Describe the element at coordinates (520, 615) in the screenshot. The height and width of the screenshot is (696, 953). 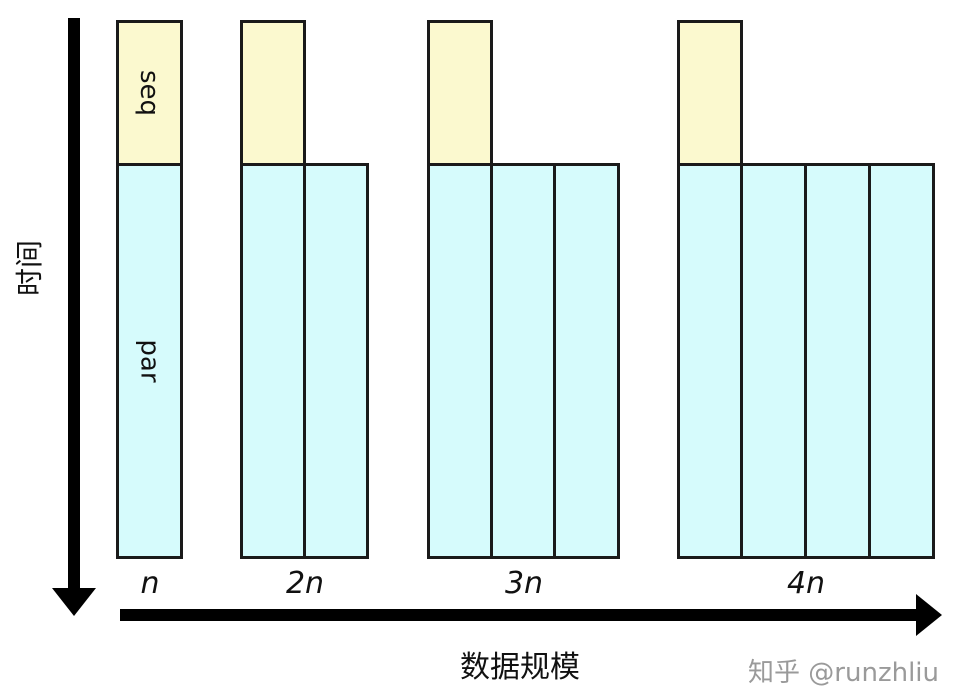
I see `size-axis-shaft` at that location.